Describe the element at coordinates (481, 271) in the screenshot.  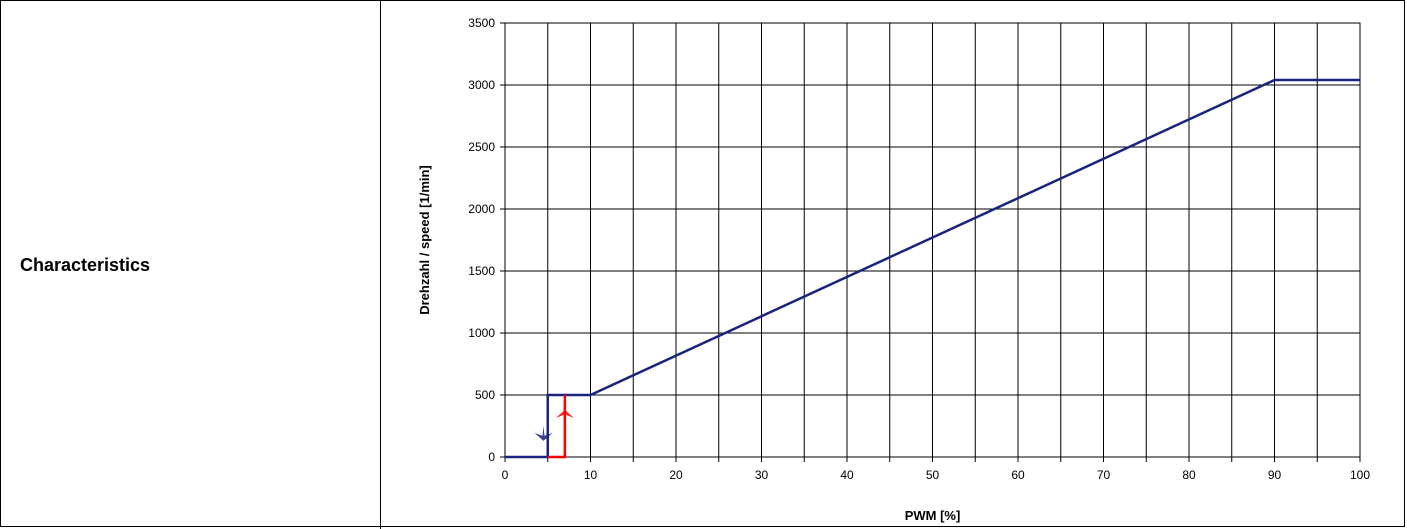
I see `y-tick-label: 1500` at that location.